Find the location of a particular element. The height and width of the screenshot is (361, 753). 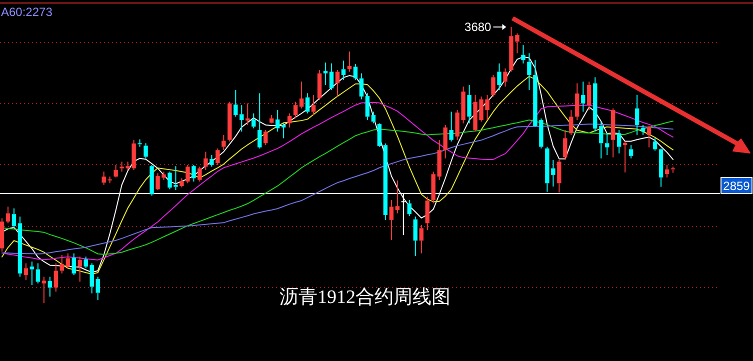

text: 沥青1912合约周线图 is located at coordinates (365, 297).